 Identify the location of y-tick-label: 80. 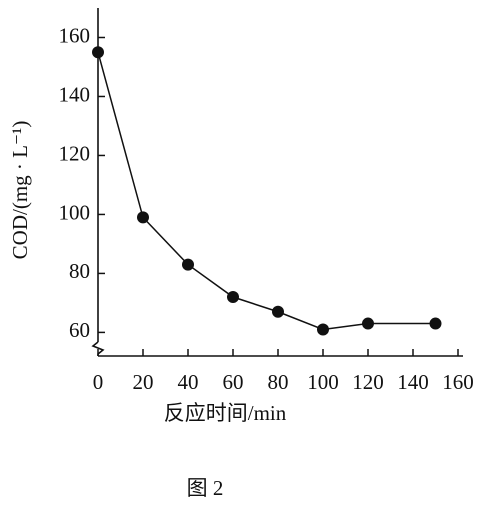
(79, 271).